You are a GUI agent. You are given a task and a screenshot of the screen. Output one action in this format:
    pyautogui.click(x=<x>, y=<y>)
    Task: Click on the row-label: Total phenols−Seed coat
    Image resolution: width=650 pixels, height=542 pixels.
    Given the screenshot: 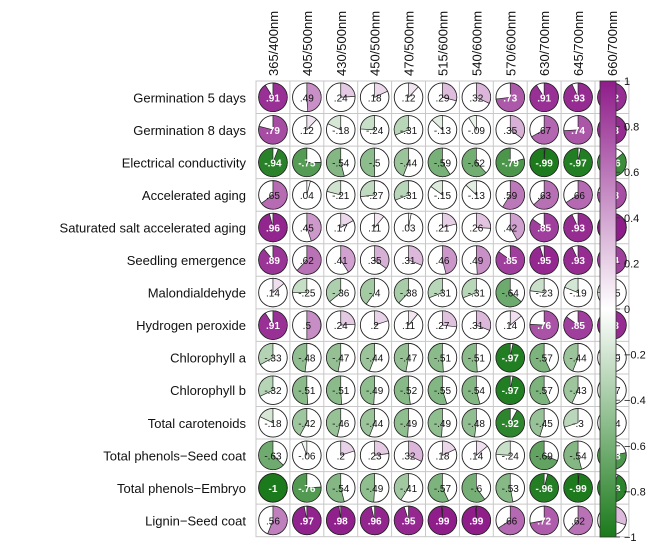 What is the action you would take?
    pyautogui.click(x=174, y=455)
    